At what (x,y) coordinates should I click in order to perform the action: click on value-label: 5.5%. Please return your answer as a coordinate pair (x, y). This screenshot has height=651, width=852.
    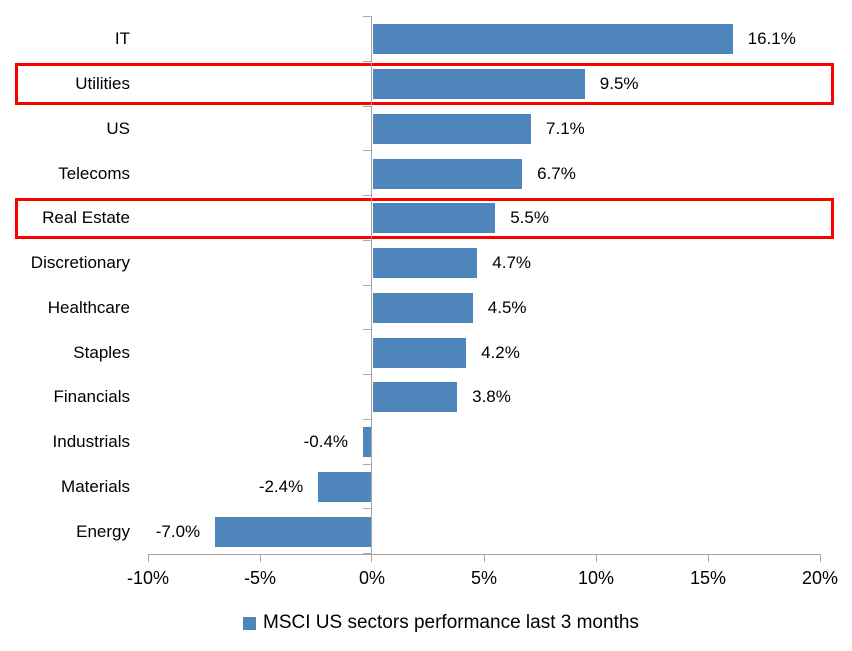
    Looking at the image, I should click on (529, 218).